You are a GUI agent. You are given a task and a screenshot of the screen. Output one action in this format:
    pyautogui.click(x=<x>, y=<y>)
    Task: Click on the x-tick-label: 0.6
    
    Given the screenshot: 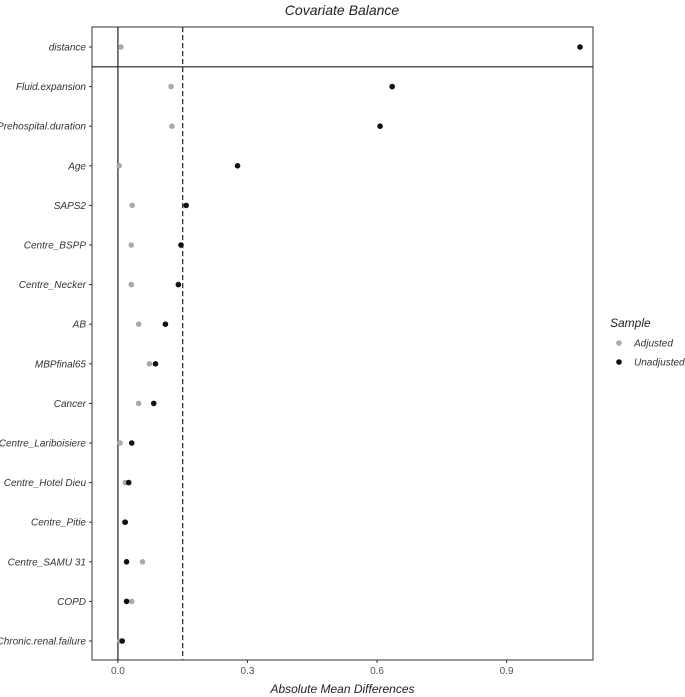 What is the action you would take?
    pyautogui.click(x=377, y=671)
    